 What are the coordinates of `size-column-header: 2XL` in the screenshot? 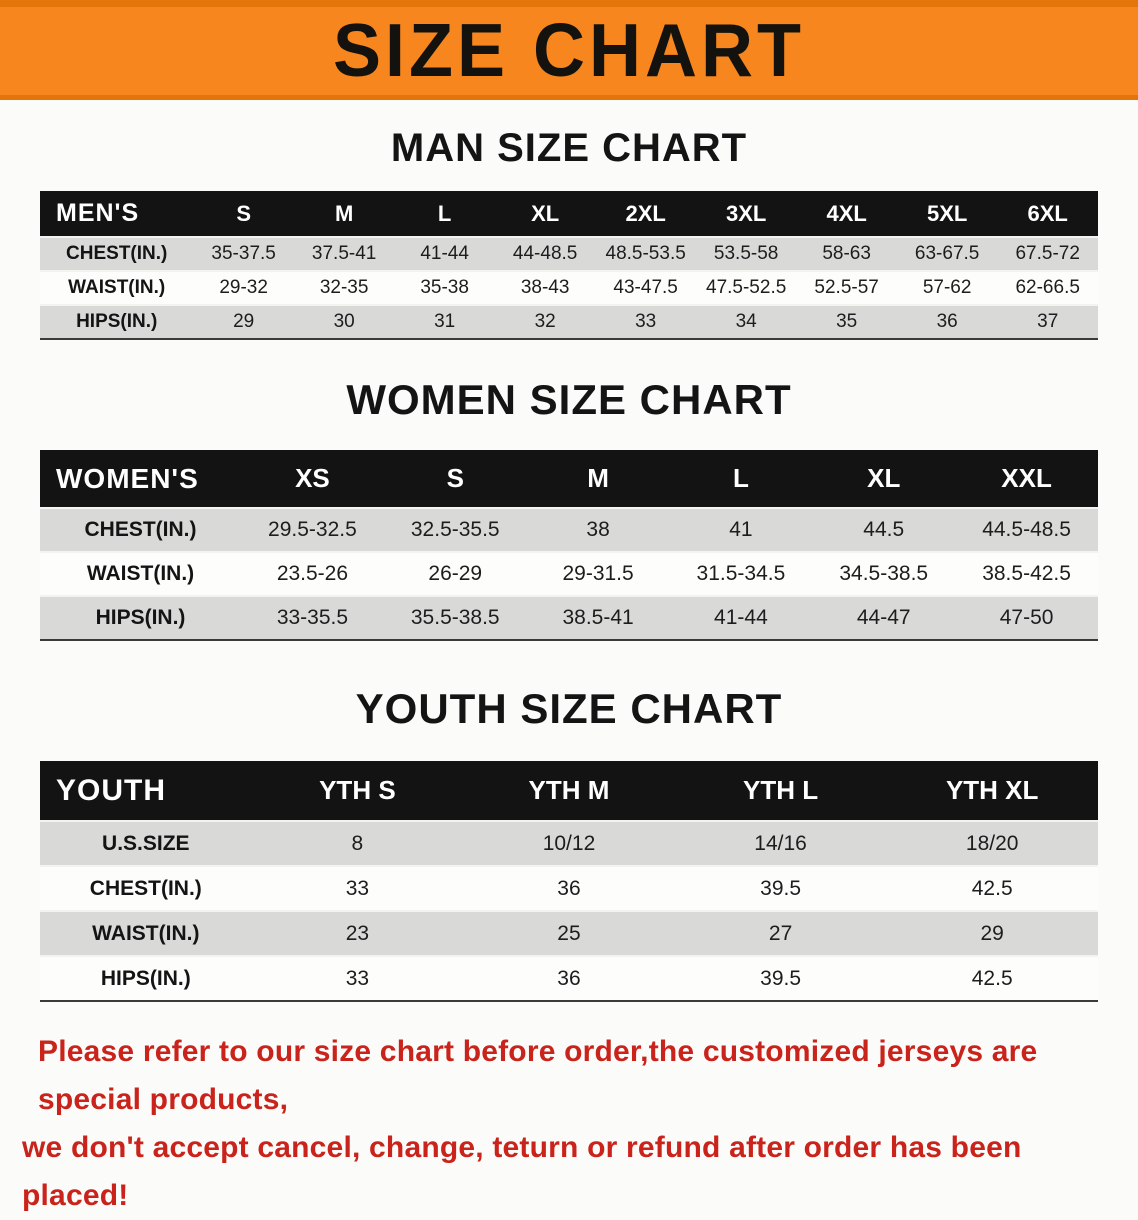 It's located at (645, 214).